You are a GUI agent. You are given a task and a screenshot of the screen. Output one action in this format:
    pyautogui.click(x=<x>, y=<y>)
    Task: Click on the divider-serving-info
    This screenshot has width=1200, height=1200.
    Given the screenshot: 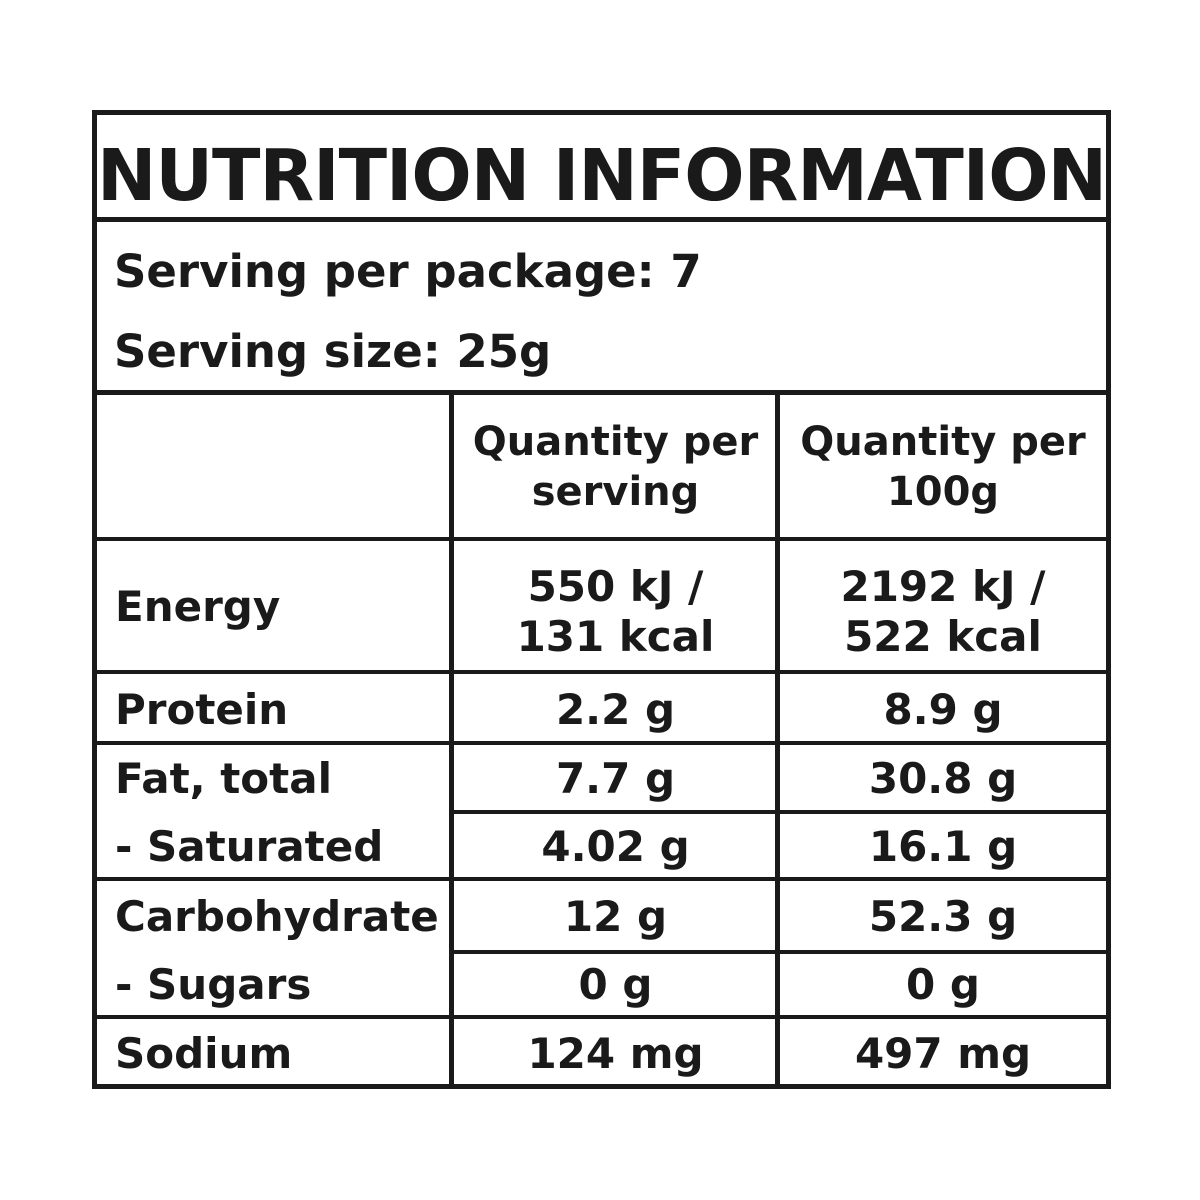 What is the action you would take?
    pyautogui.click(x=601, y=392)
    